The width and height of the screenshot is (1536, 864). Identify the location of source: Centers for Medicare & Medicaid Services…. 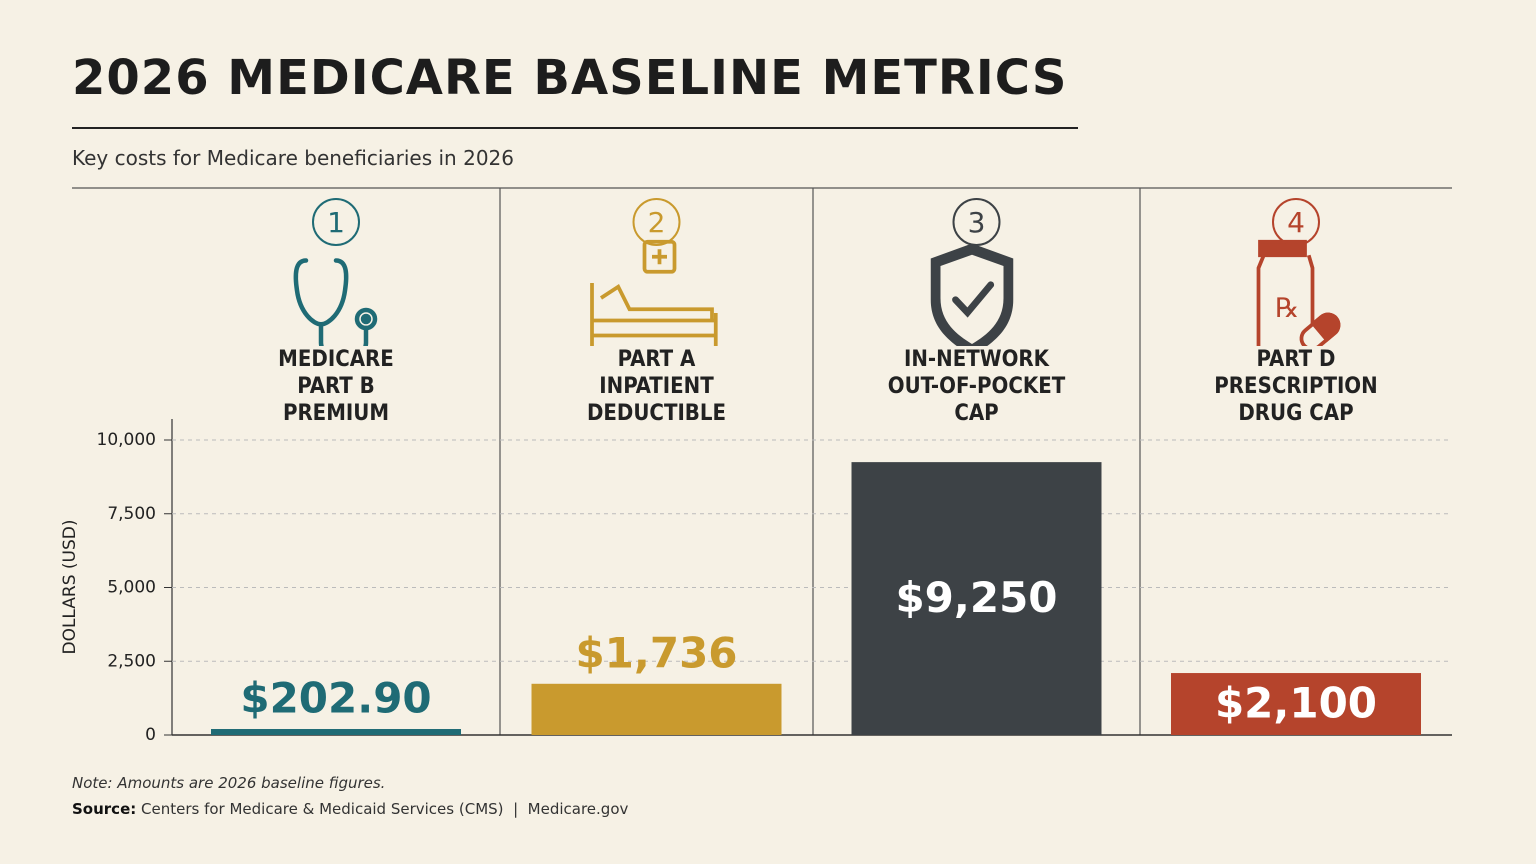
(322, 809).